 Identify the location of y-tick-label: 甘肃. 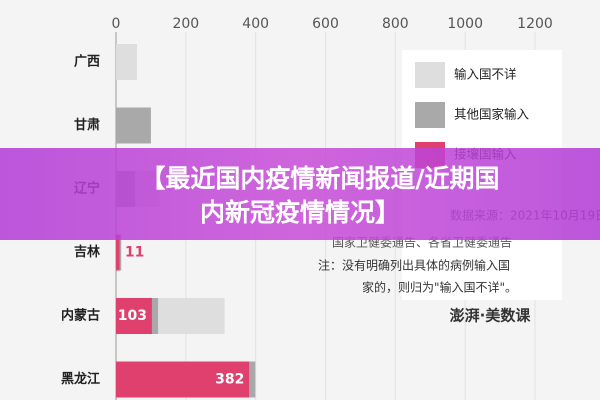
(87, 125).